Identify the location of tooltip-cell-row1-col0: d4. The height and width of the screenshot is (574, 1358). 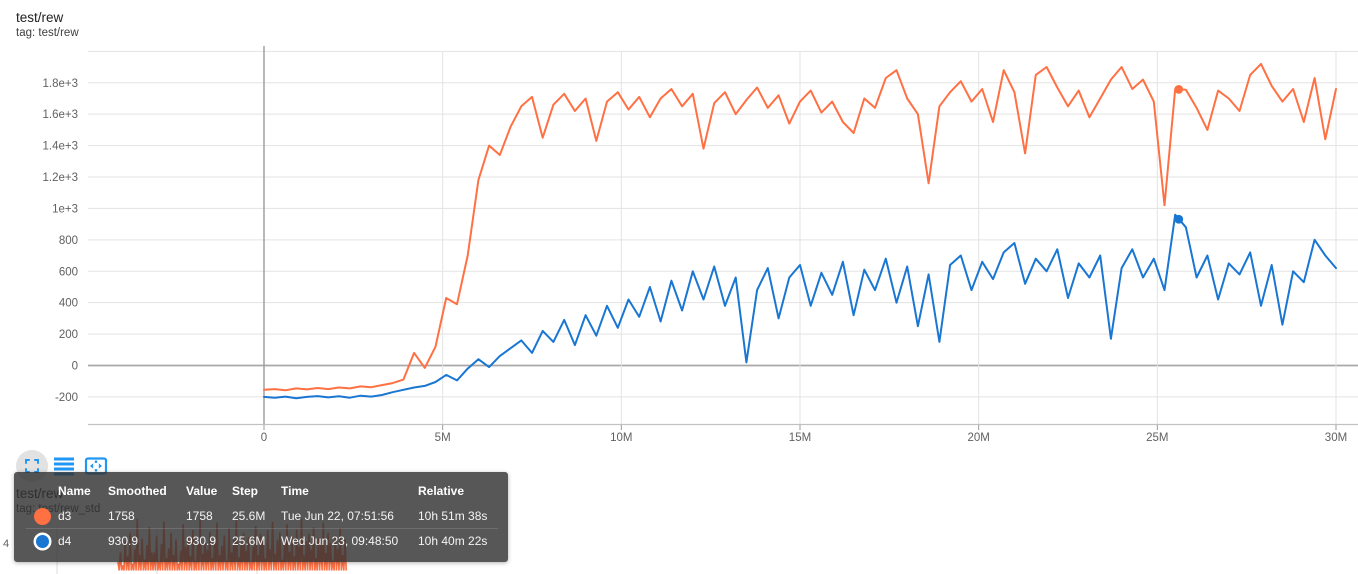
(83, 540).